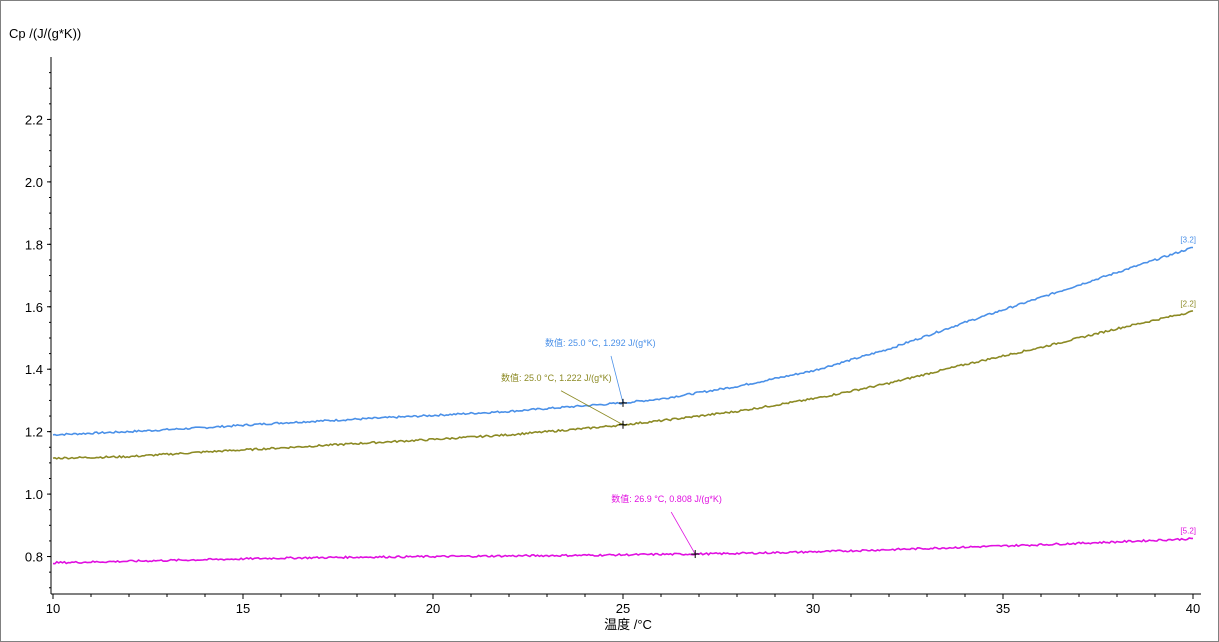  I want to click on annotation-label: 数值: 26.9 °C, 0.808 J/(g*K), so click(666, 498).